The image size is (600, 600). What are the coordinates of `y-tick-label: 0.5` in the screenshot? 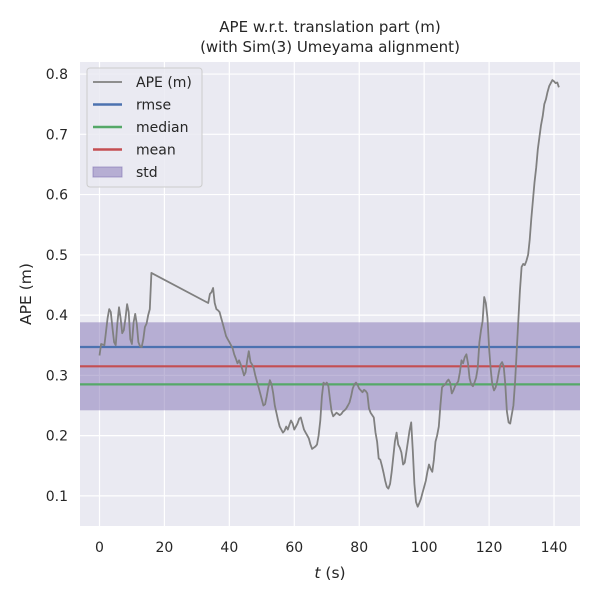 It's located at (57, 256).